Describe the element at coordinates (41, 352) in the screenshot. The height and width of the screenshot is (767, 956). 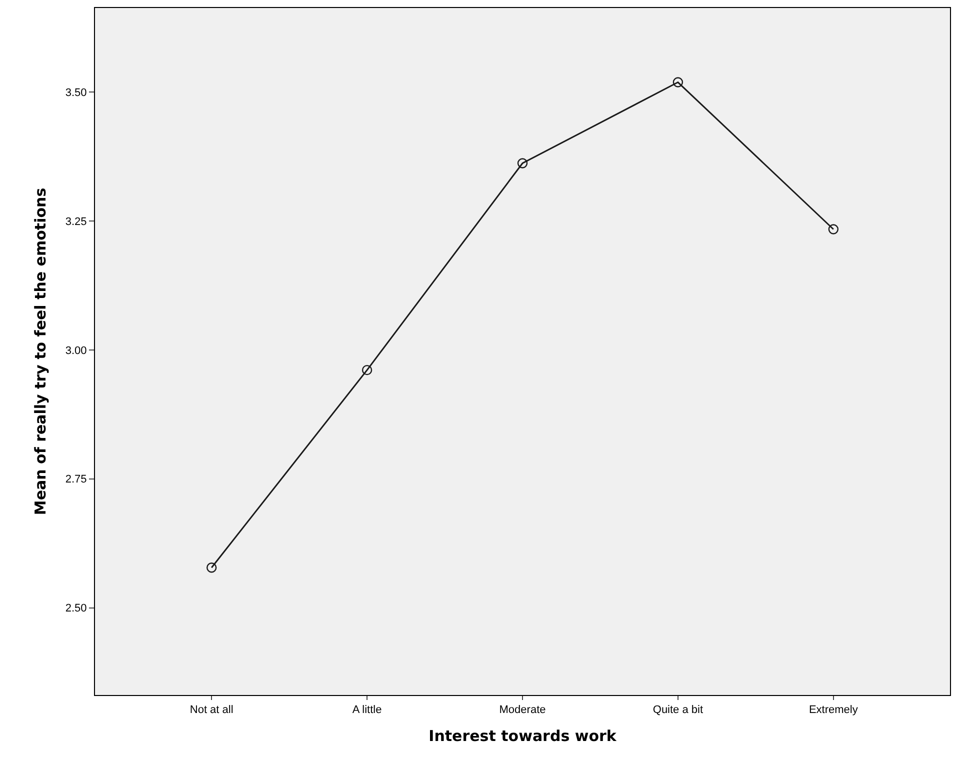
I see `y-axis-title: Mean of really try to feel the emotions` at that location.